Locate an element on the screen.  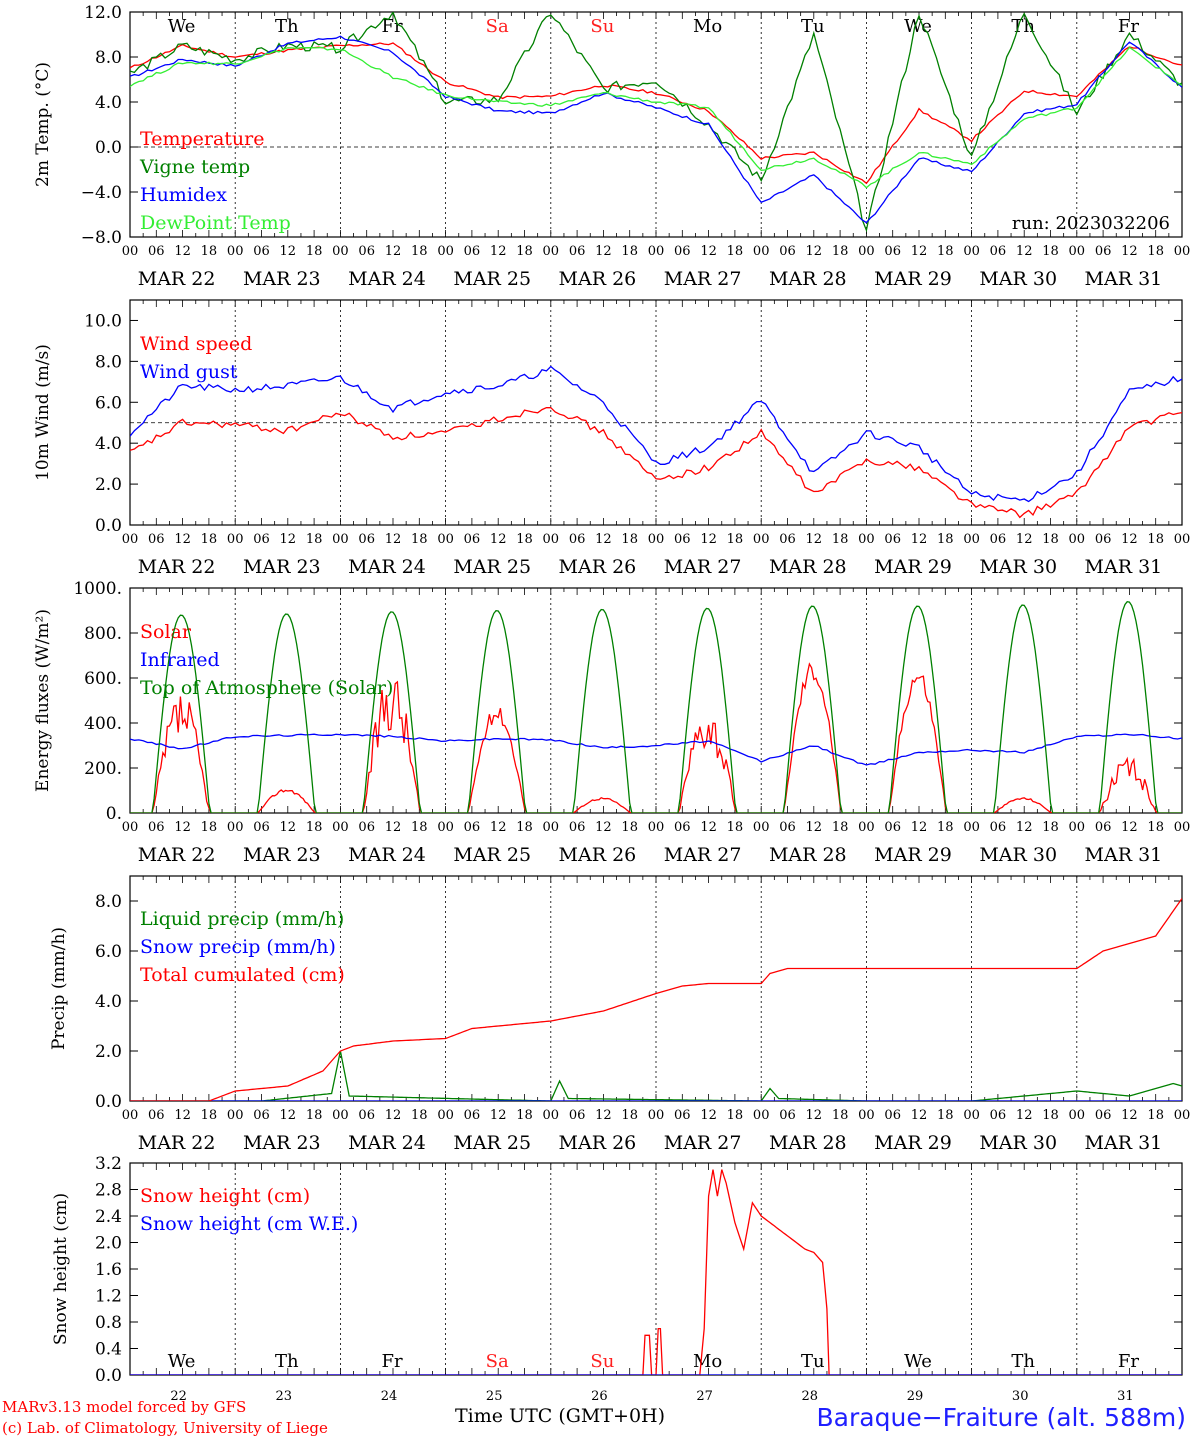
y-tick-label: 6.0 is located at coordinates (108, 952).